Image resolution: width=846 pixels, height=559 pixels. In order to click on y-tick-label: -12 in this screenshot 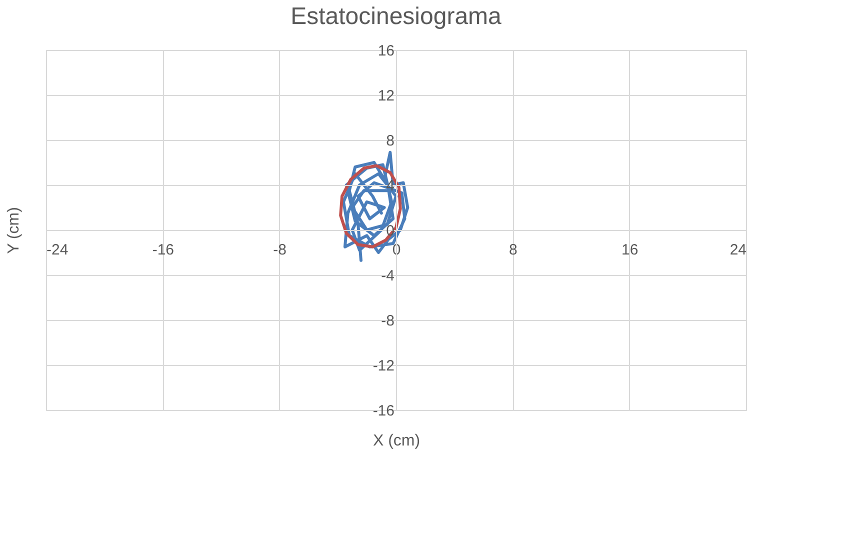, I will do `click(383, 366)`.